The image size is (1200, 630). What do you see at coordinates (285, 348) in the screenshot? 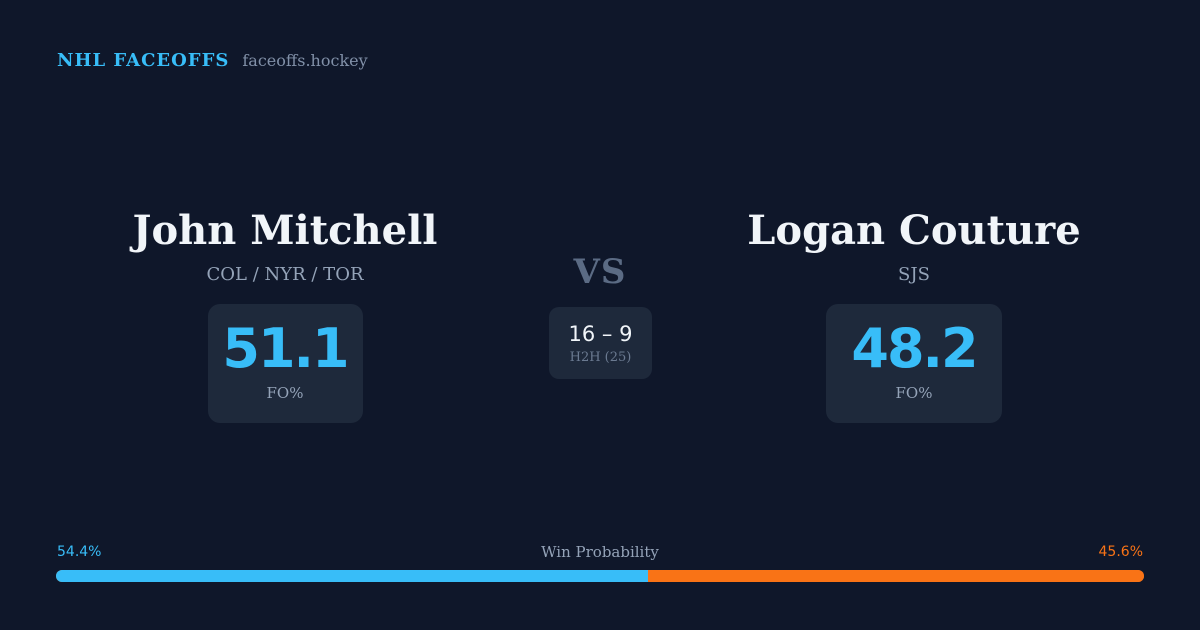
I see `player-left-fo-value: 51.1` at bounding box center [285, 348].